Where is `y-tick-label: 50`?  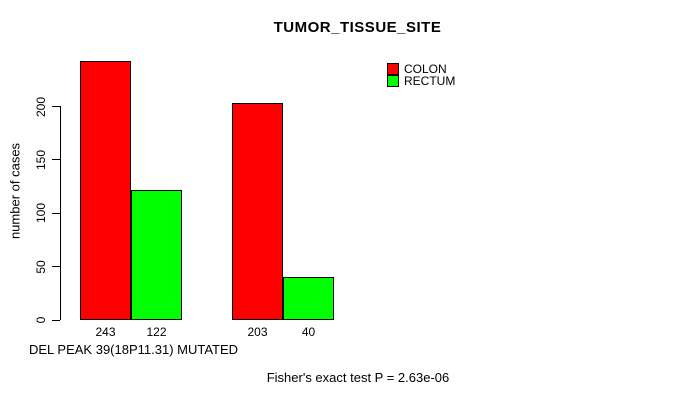 y-tick-label: 50 is located at coordinates (41, 266).